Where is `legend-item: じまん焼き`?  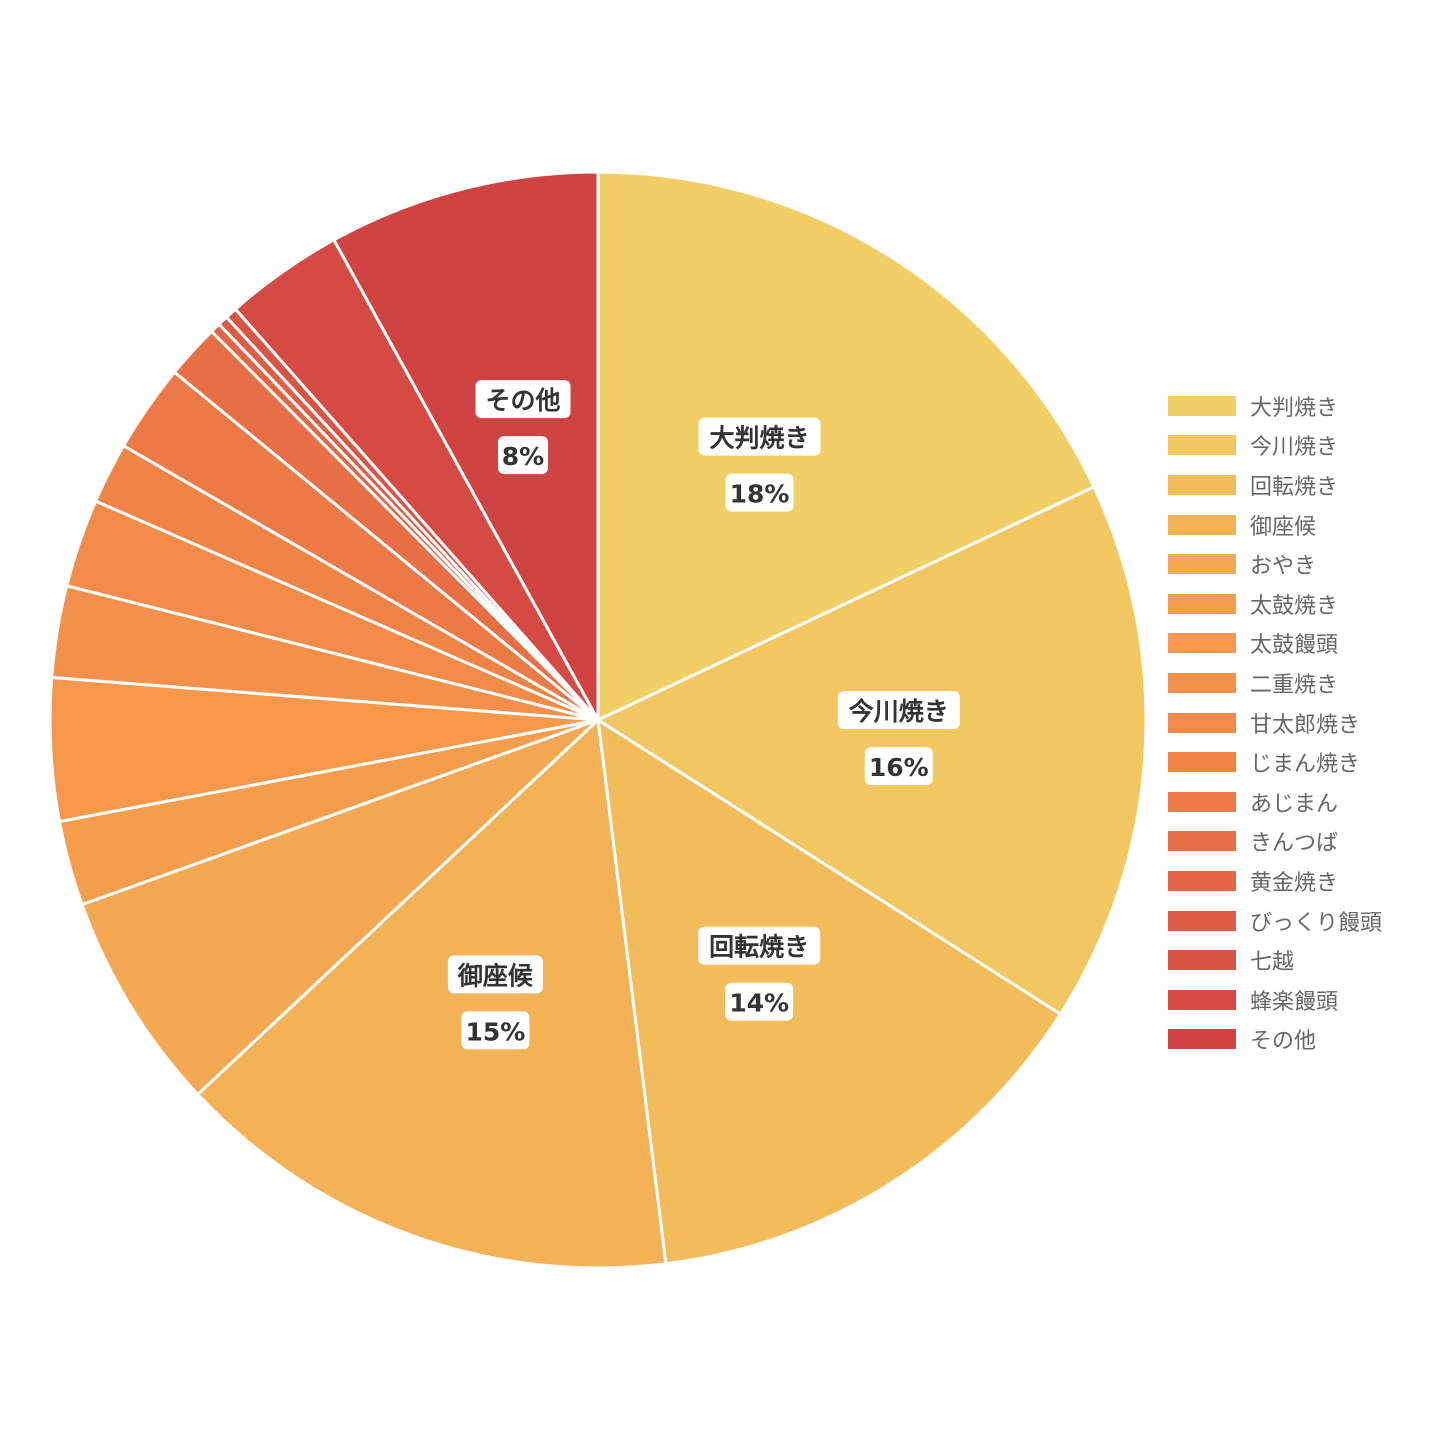 legend-item: じまん焼き is located at coordinates (1275, 762).